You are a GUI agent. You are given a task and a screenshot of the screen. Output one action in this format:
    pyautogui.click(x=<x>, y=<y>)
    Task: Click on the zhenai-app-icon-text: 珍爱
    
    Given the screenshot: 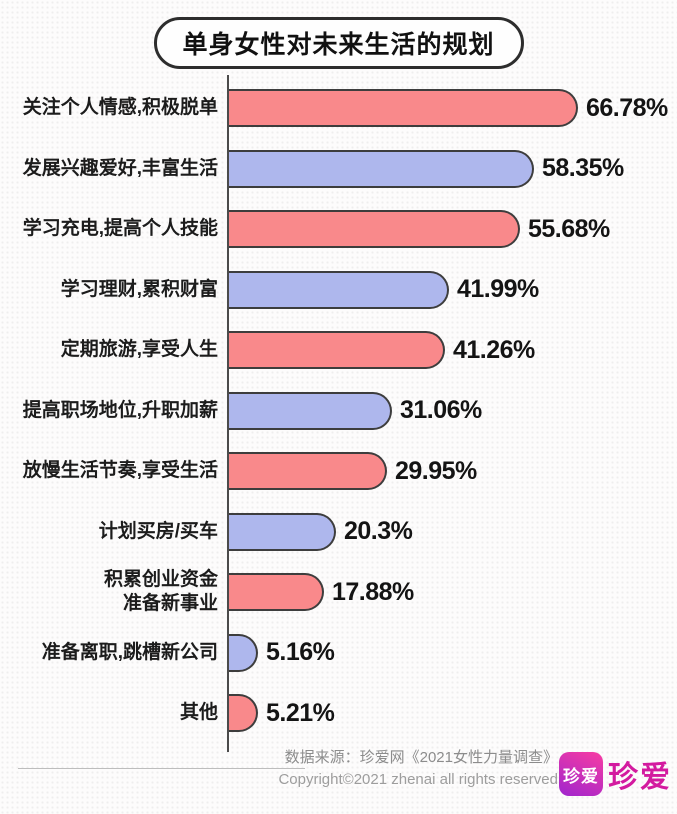 What is the action you would take?
    pyautogui.click(x=581, y=776)
    